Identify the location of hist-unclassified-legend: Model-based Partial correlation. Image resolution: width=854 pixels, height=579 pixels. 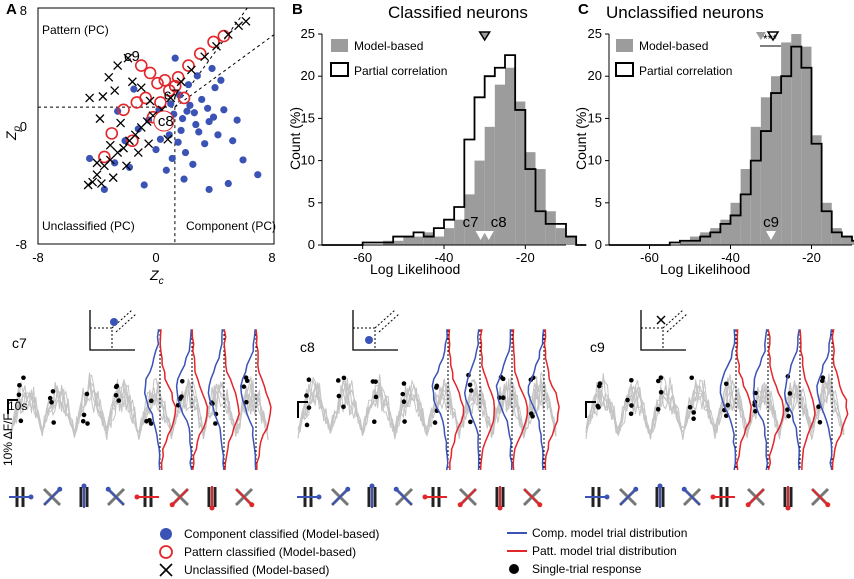
(673, 58).